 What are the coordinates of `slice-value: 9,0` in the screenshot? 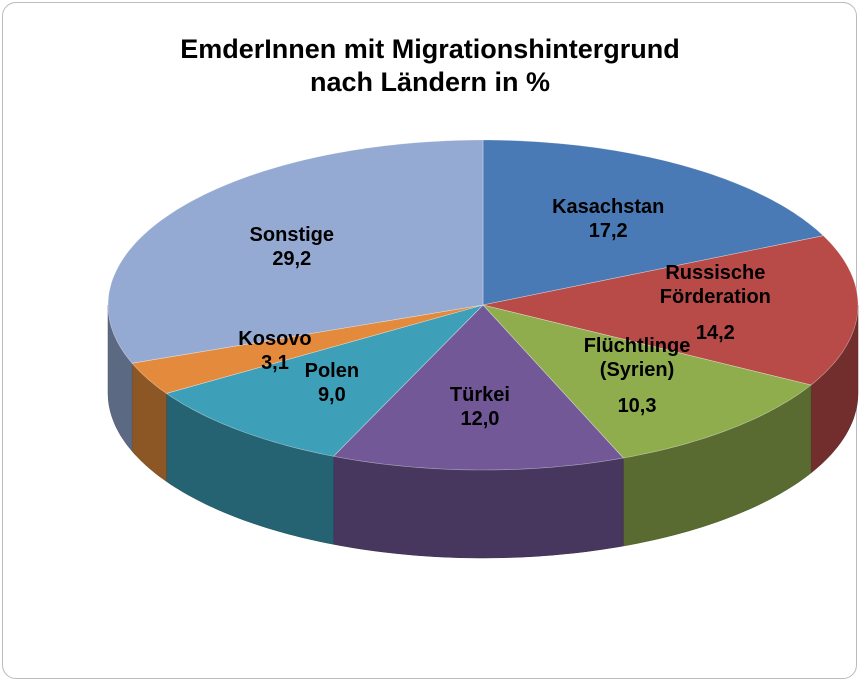 It's located at (331, 394).